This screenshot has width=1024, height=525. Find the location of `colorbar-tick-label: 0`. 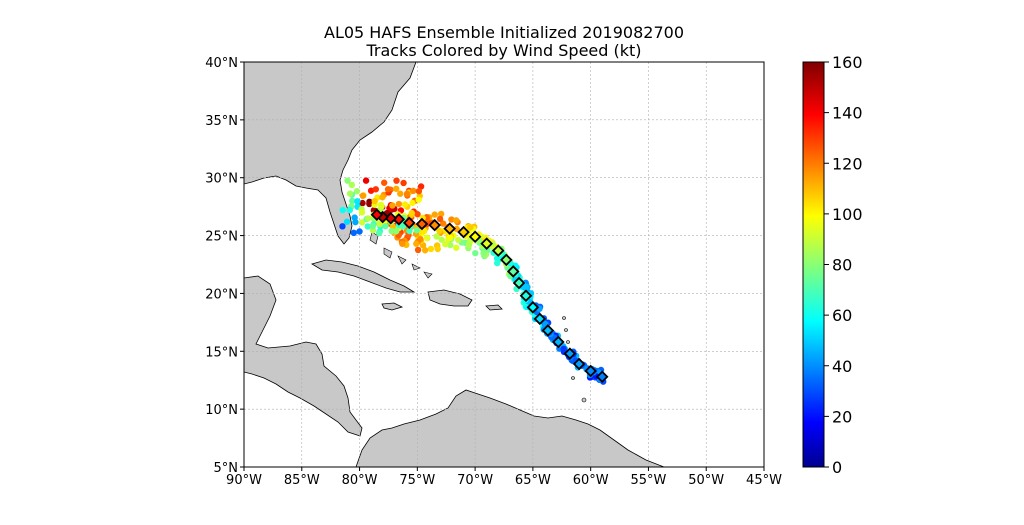

colorbar-tick-label: 0 is located at coordinates (837, 467).